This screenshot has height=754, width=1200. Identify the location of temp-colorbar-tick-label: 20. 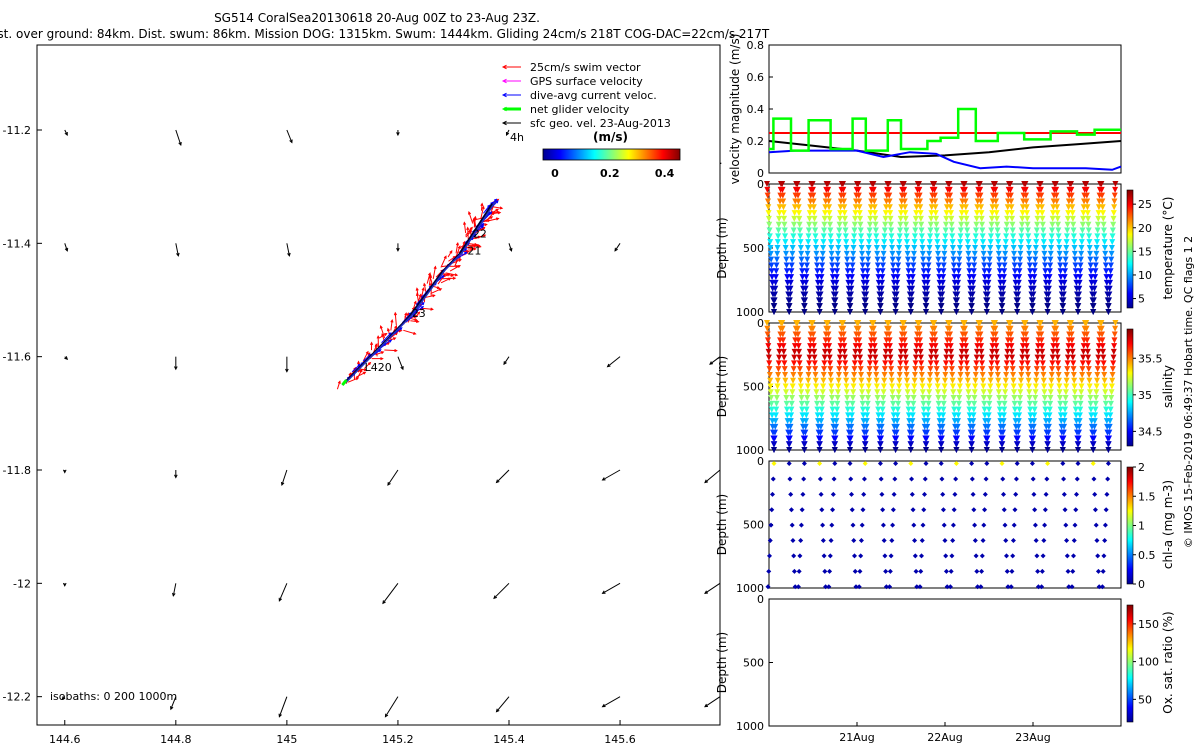
(1145, 228).